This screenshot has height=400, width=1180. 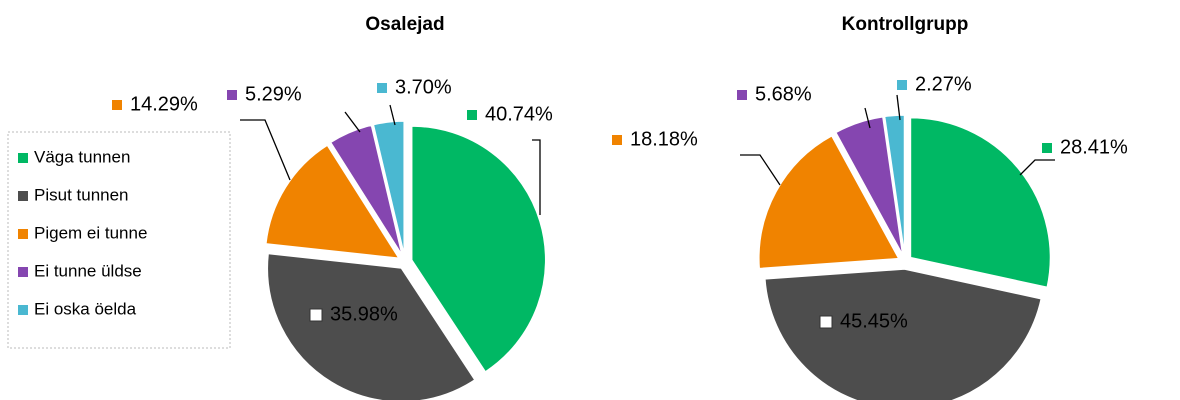 What do you see at coordinates (164, 104) in the screenshot?
I see `data-label: 14.29%` at bounding box center [164, 104].